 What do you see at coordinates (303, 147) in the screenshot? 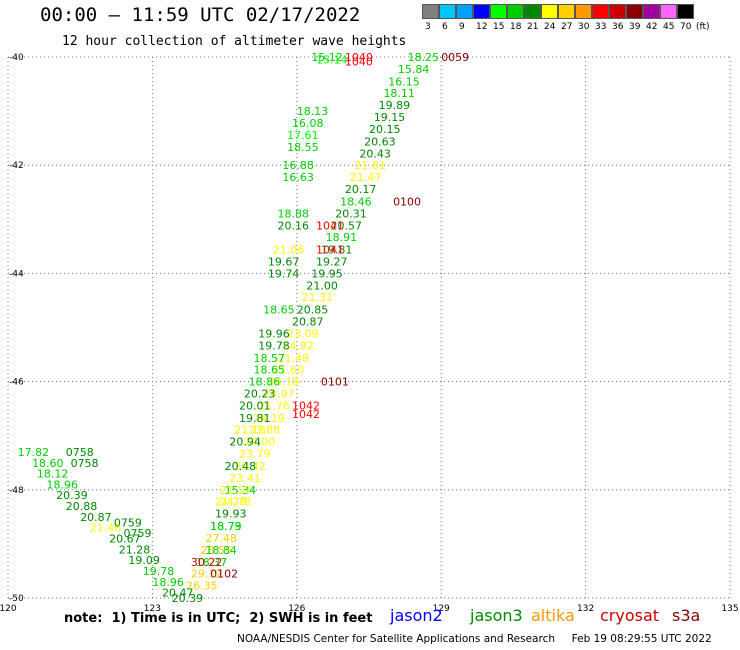
I see `data-point-59: 18.55` at bounding box center [303, 147].